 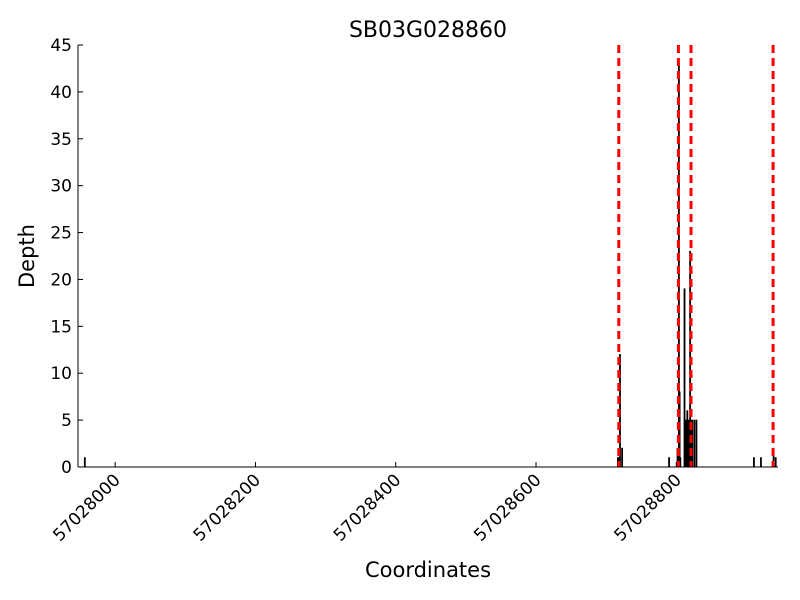 What do you see at coordinates (61, 280) in the screenshot?
I see `y-tick-label: 20` at bounding box center [61, 280].